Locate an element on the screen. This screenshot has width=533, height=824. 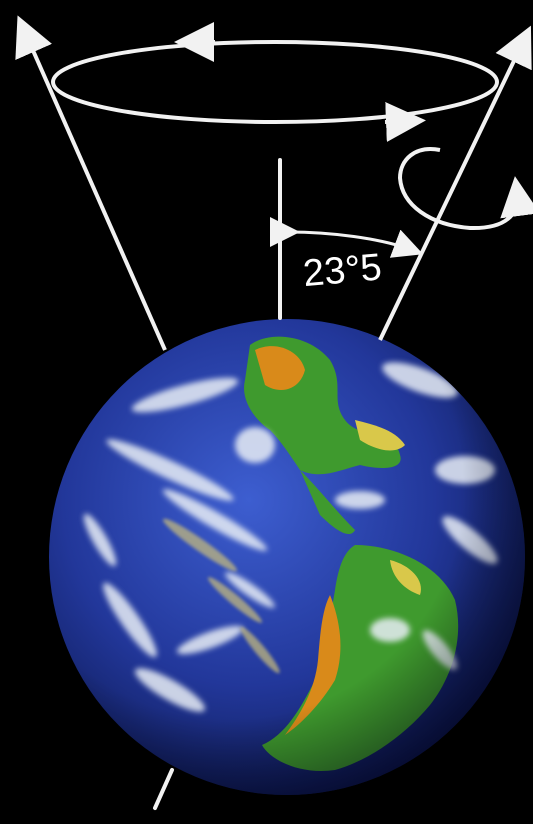
precession-circle-arrow is located at coordinates (275, 82).